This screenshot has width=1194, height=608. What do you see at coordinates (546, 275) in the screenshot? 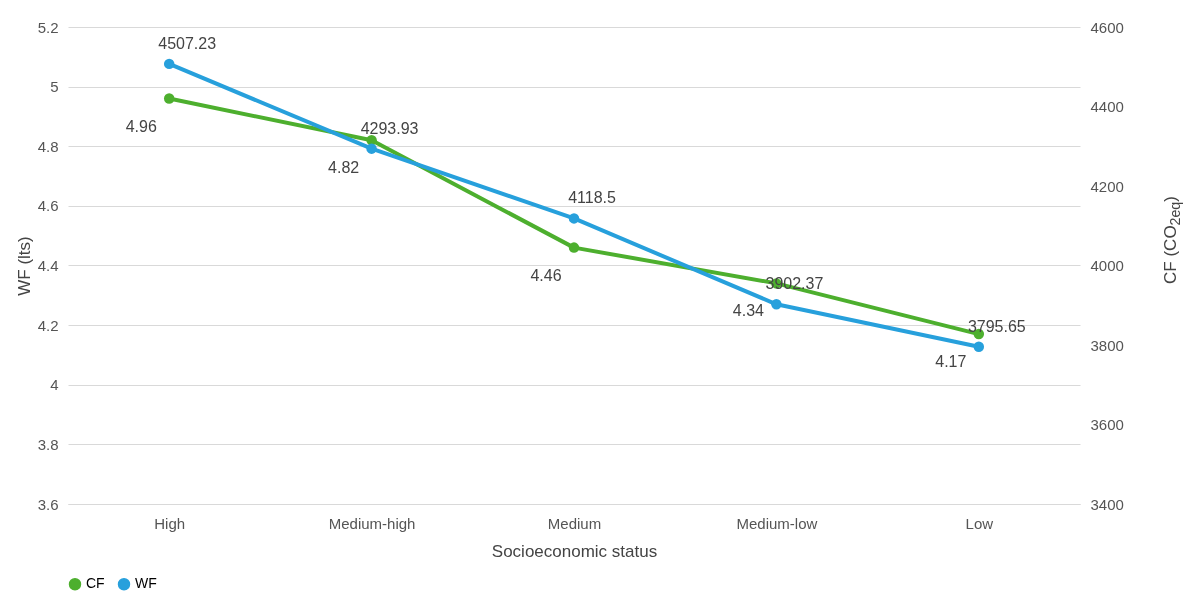
I see `data-label: 4.46` at bounding box center [546, 275].